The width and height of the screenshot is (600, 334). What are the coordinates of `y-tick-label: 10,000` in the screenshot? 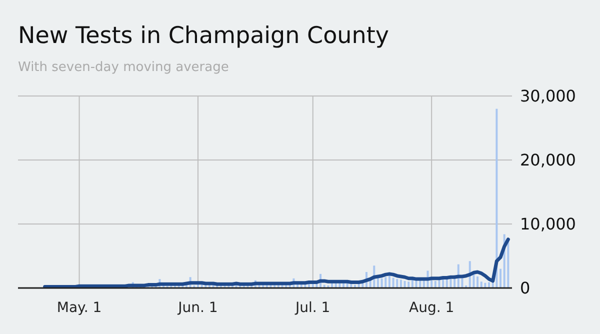 It's located at (548, 224).